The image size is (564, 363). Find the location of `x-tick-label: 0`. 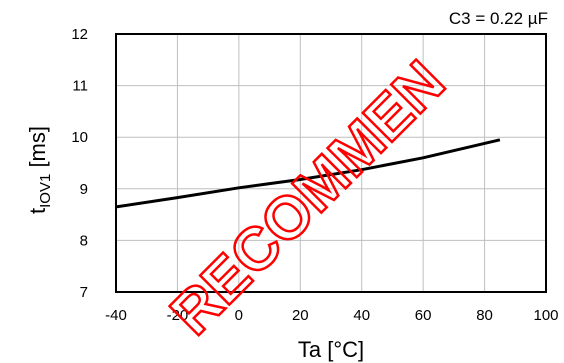

x-tick-label: 0 is located at coordinates (239, 315).